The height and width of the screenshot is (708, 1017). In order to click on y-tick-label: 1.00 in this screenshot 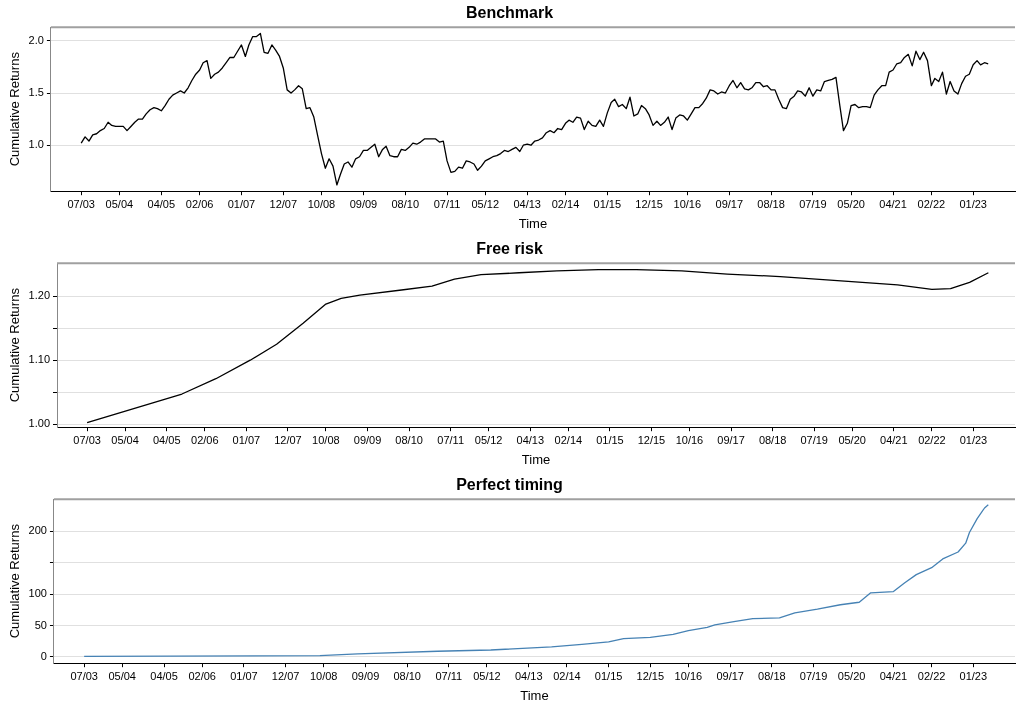, I will do `click(39, 423)`.